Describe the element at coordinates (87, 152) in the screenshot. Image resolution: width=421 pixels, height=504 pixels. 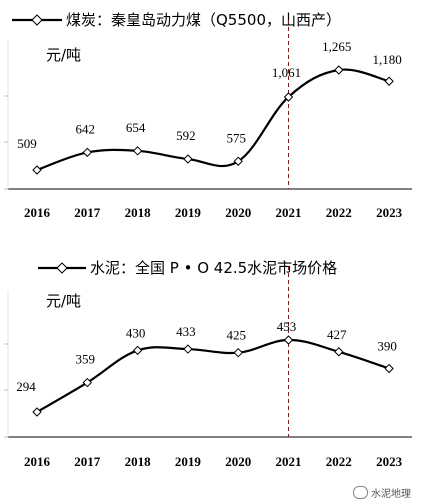
I see `chart-1-point-2017` at that location.